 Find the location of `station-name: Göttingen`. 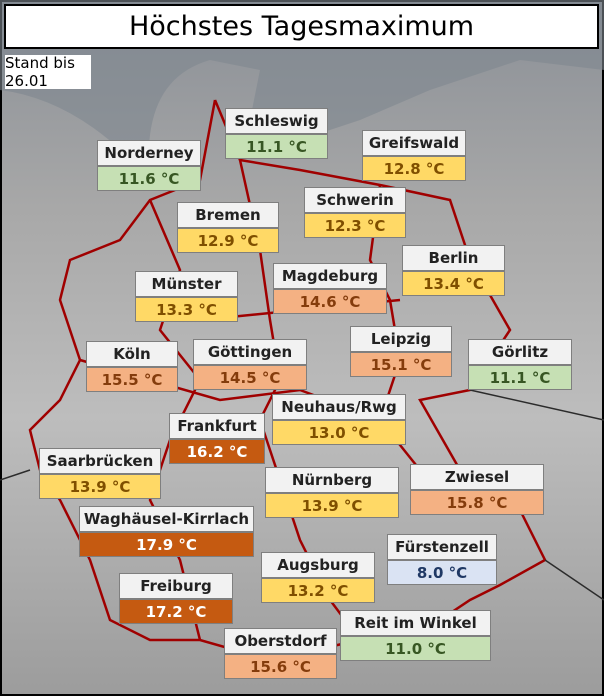

station-name: Göttingen is located at coordinates (250, 352).